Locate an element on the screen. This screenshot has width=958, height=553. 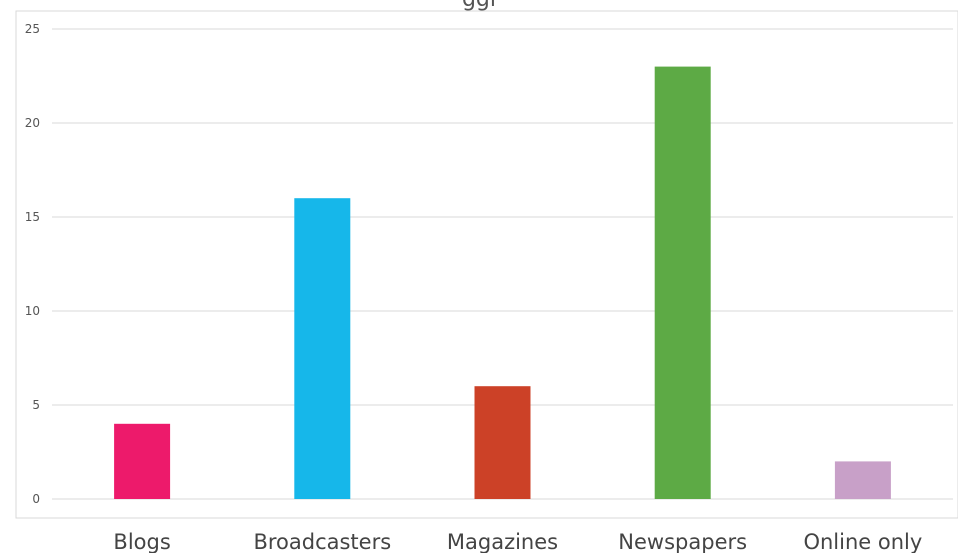
bar-newspapers is located at coordinates (682, 282).